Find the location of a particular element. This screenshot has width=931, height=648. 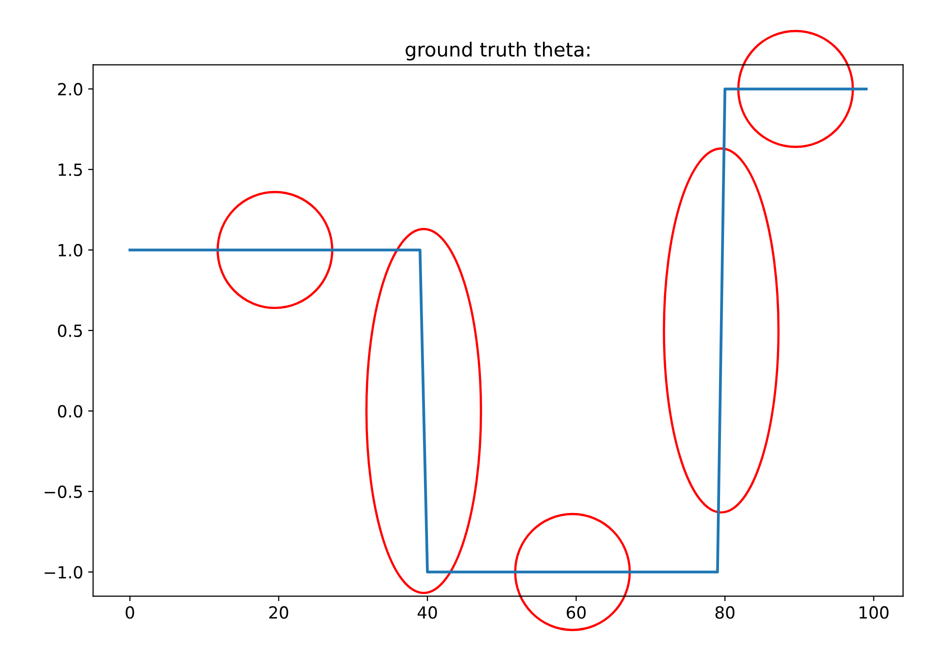

y-tick-label: 1.0 is located at coordinates (70, 250).